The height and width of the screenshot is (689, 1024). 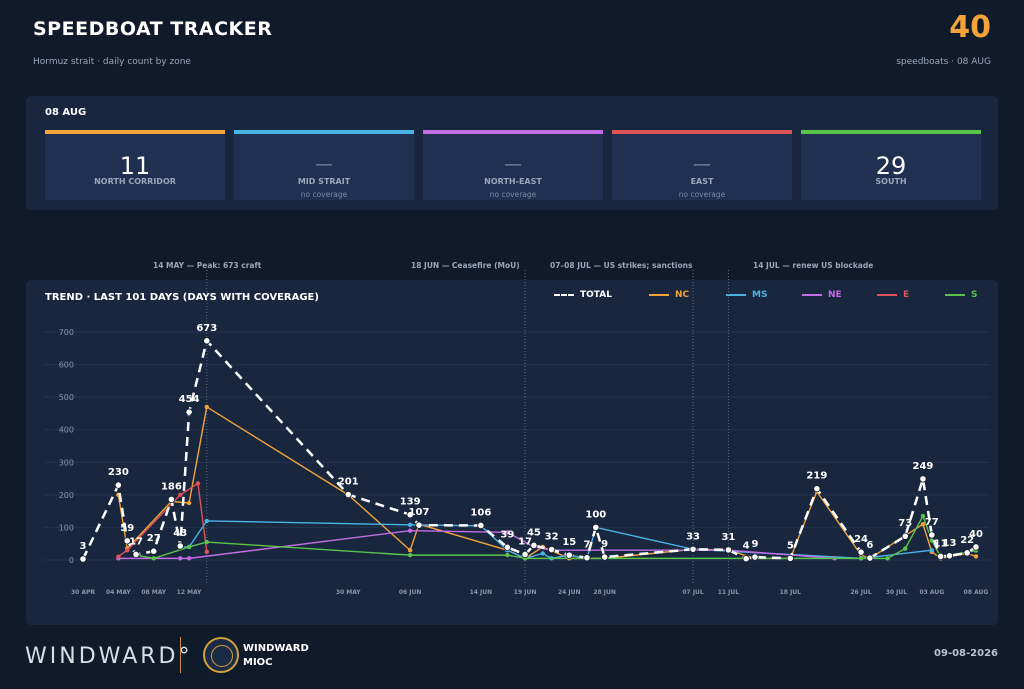 I want to click on event-label-ceasefire: 18 JUN — Ceasefire (MoU), so click(x=465, y=265).